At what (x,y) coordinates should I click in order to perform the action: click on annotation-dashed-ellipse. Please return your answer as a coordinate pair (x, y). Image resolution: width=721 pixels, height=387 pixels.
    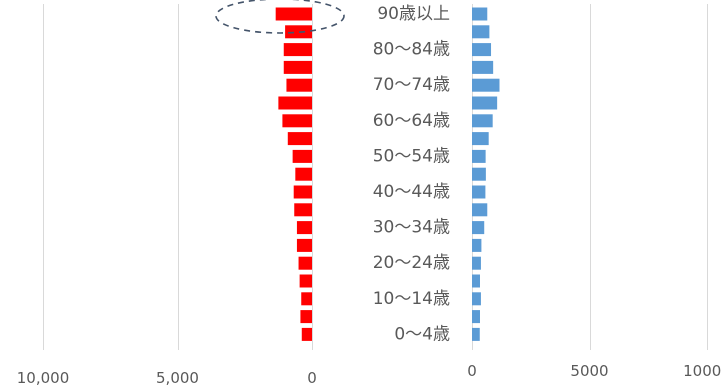
    Looking at the image, I should click on (280, 17).